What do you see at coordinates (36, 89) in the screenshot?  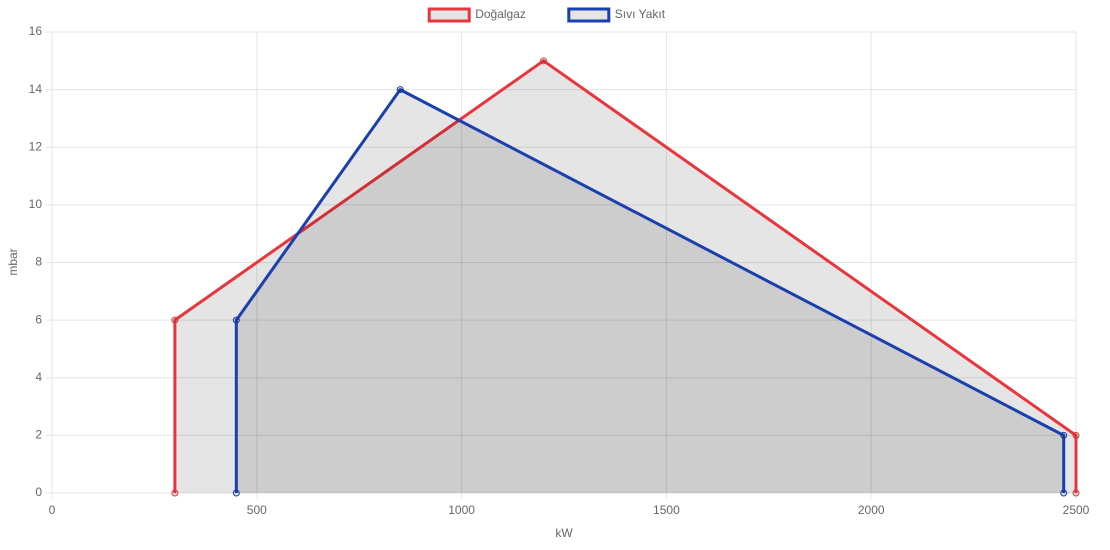 I see `y-tick-label: 14` at bounding box center [36, 89].